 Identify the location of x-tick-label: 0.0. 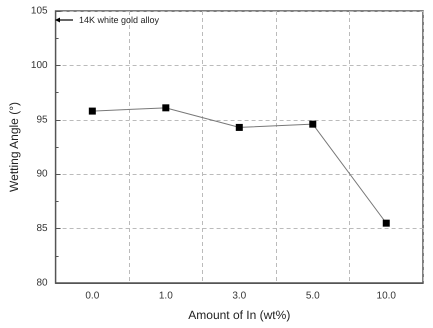
(92, 296).